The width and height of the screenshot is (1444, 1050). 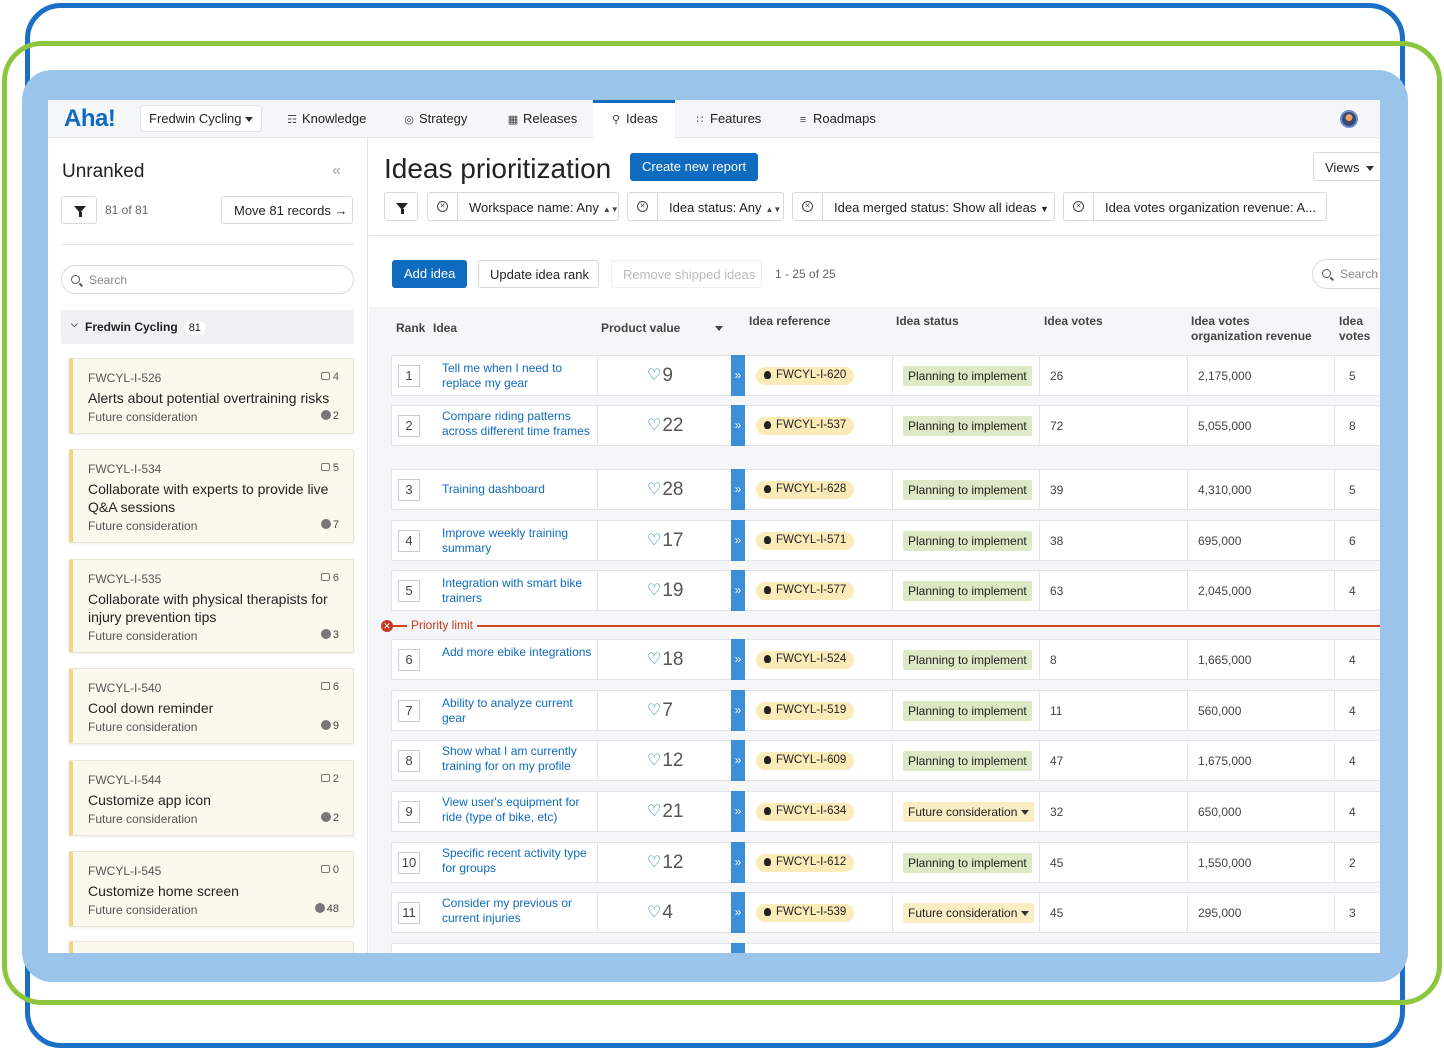 What do you see at coordinates (409, 591) in the screenshot?
I see `rank-box: 5` at bounding box center [409, 591].